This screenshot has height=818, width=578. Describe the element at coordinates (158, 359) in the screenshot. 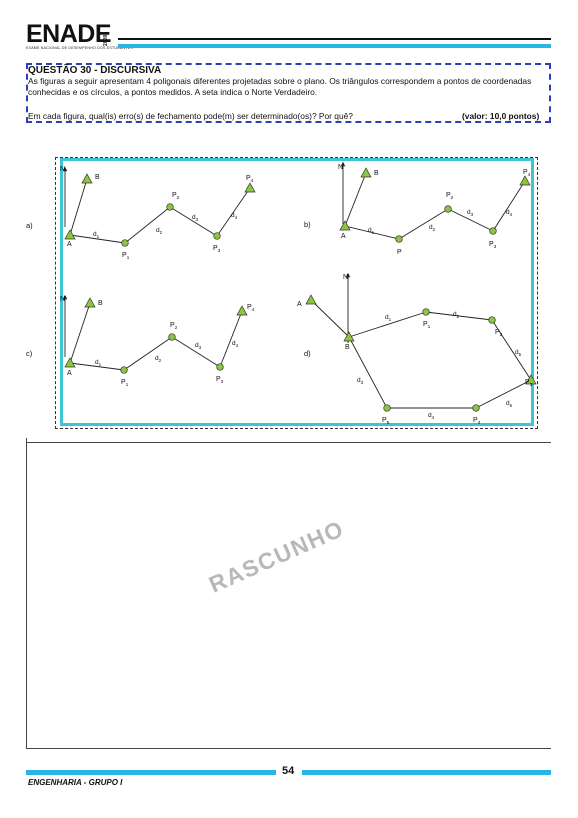

I see `distance-c-d2: d2` at that location.